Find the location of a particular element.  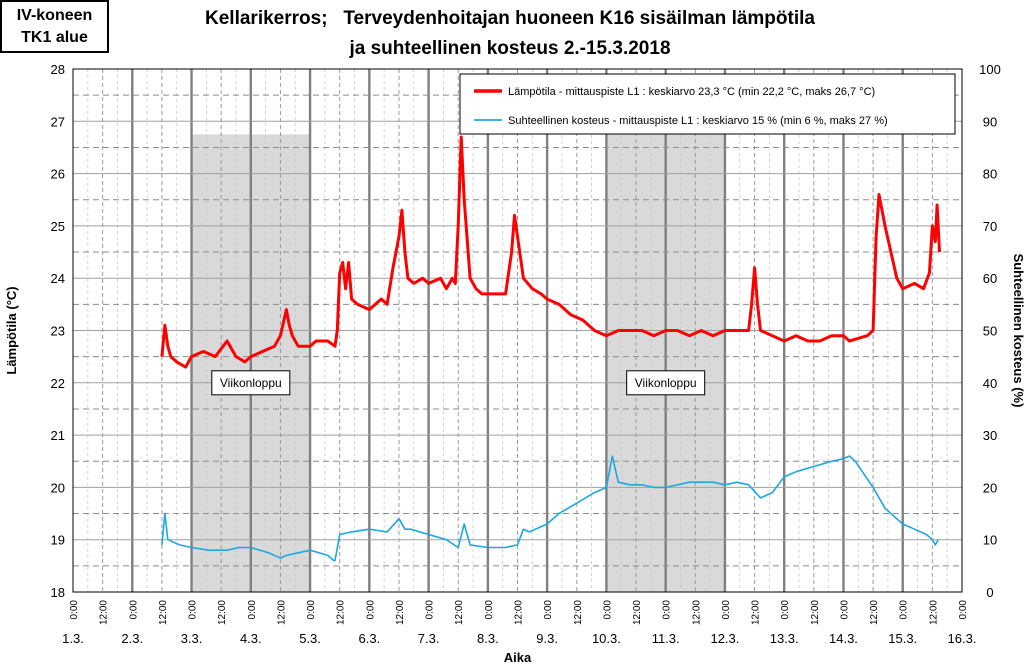

y-left-tick-label: 24 is located at coordinates (58, 278).